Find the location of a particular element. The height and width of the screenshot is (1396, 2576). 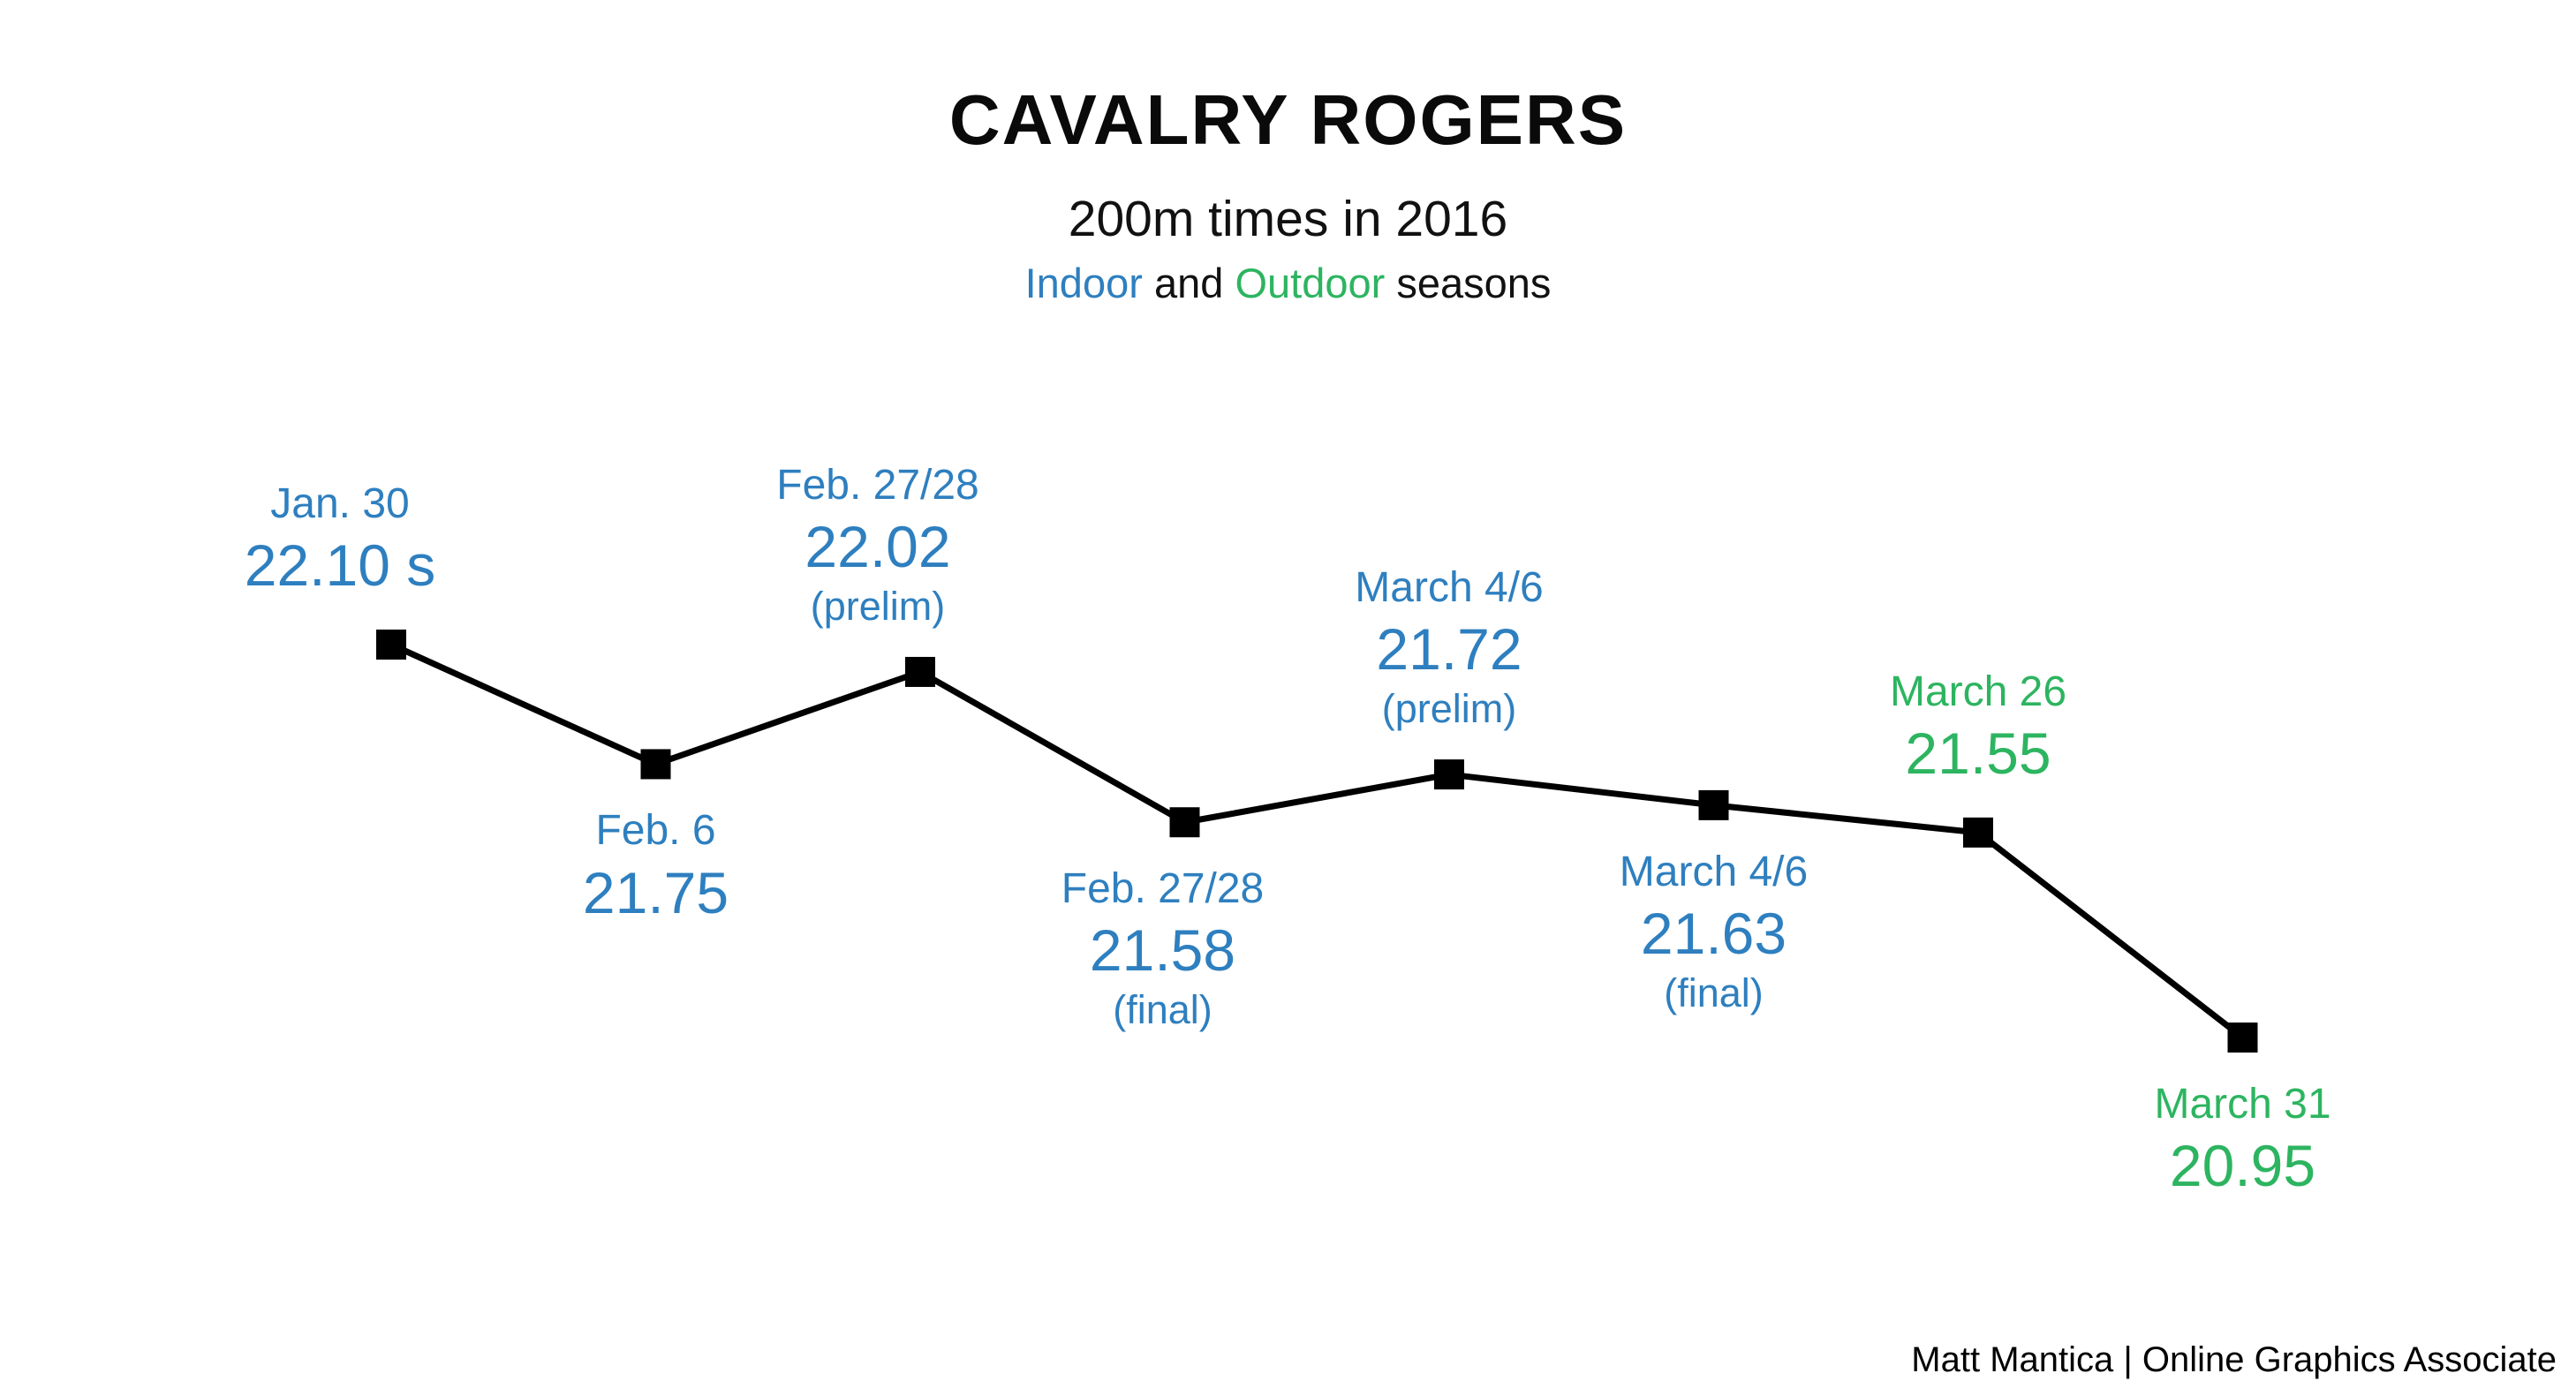

chart-subtitle: 200m times in 2016 is located at coordinates (1288, 219).